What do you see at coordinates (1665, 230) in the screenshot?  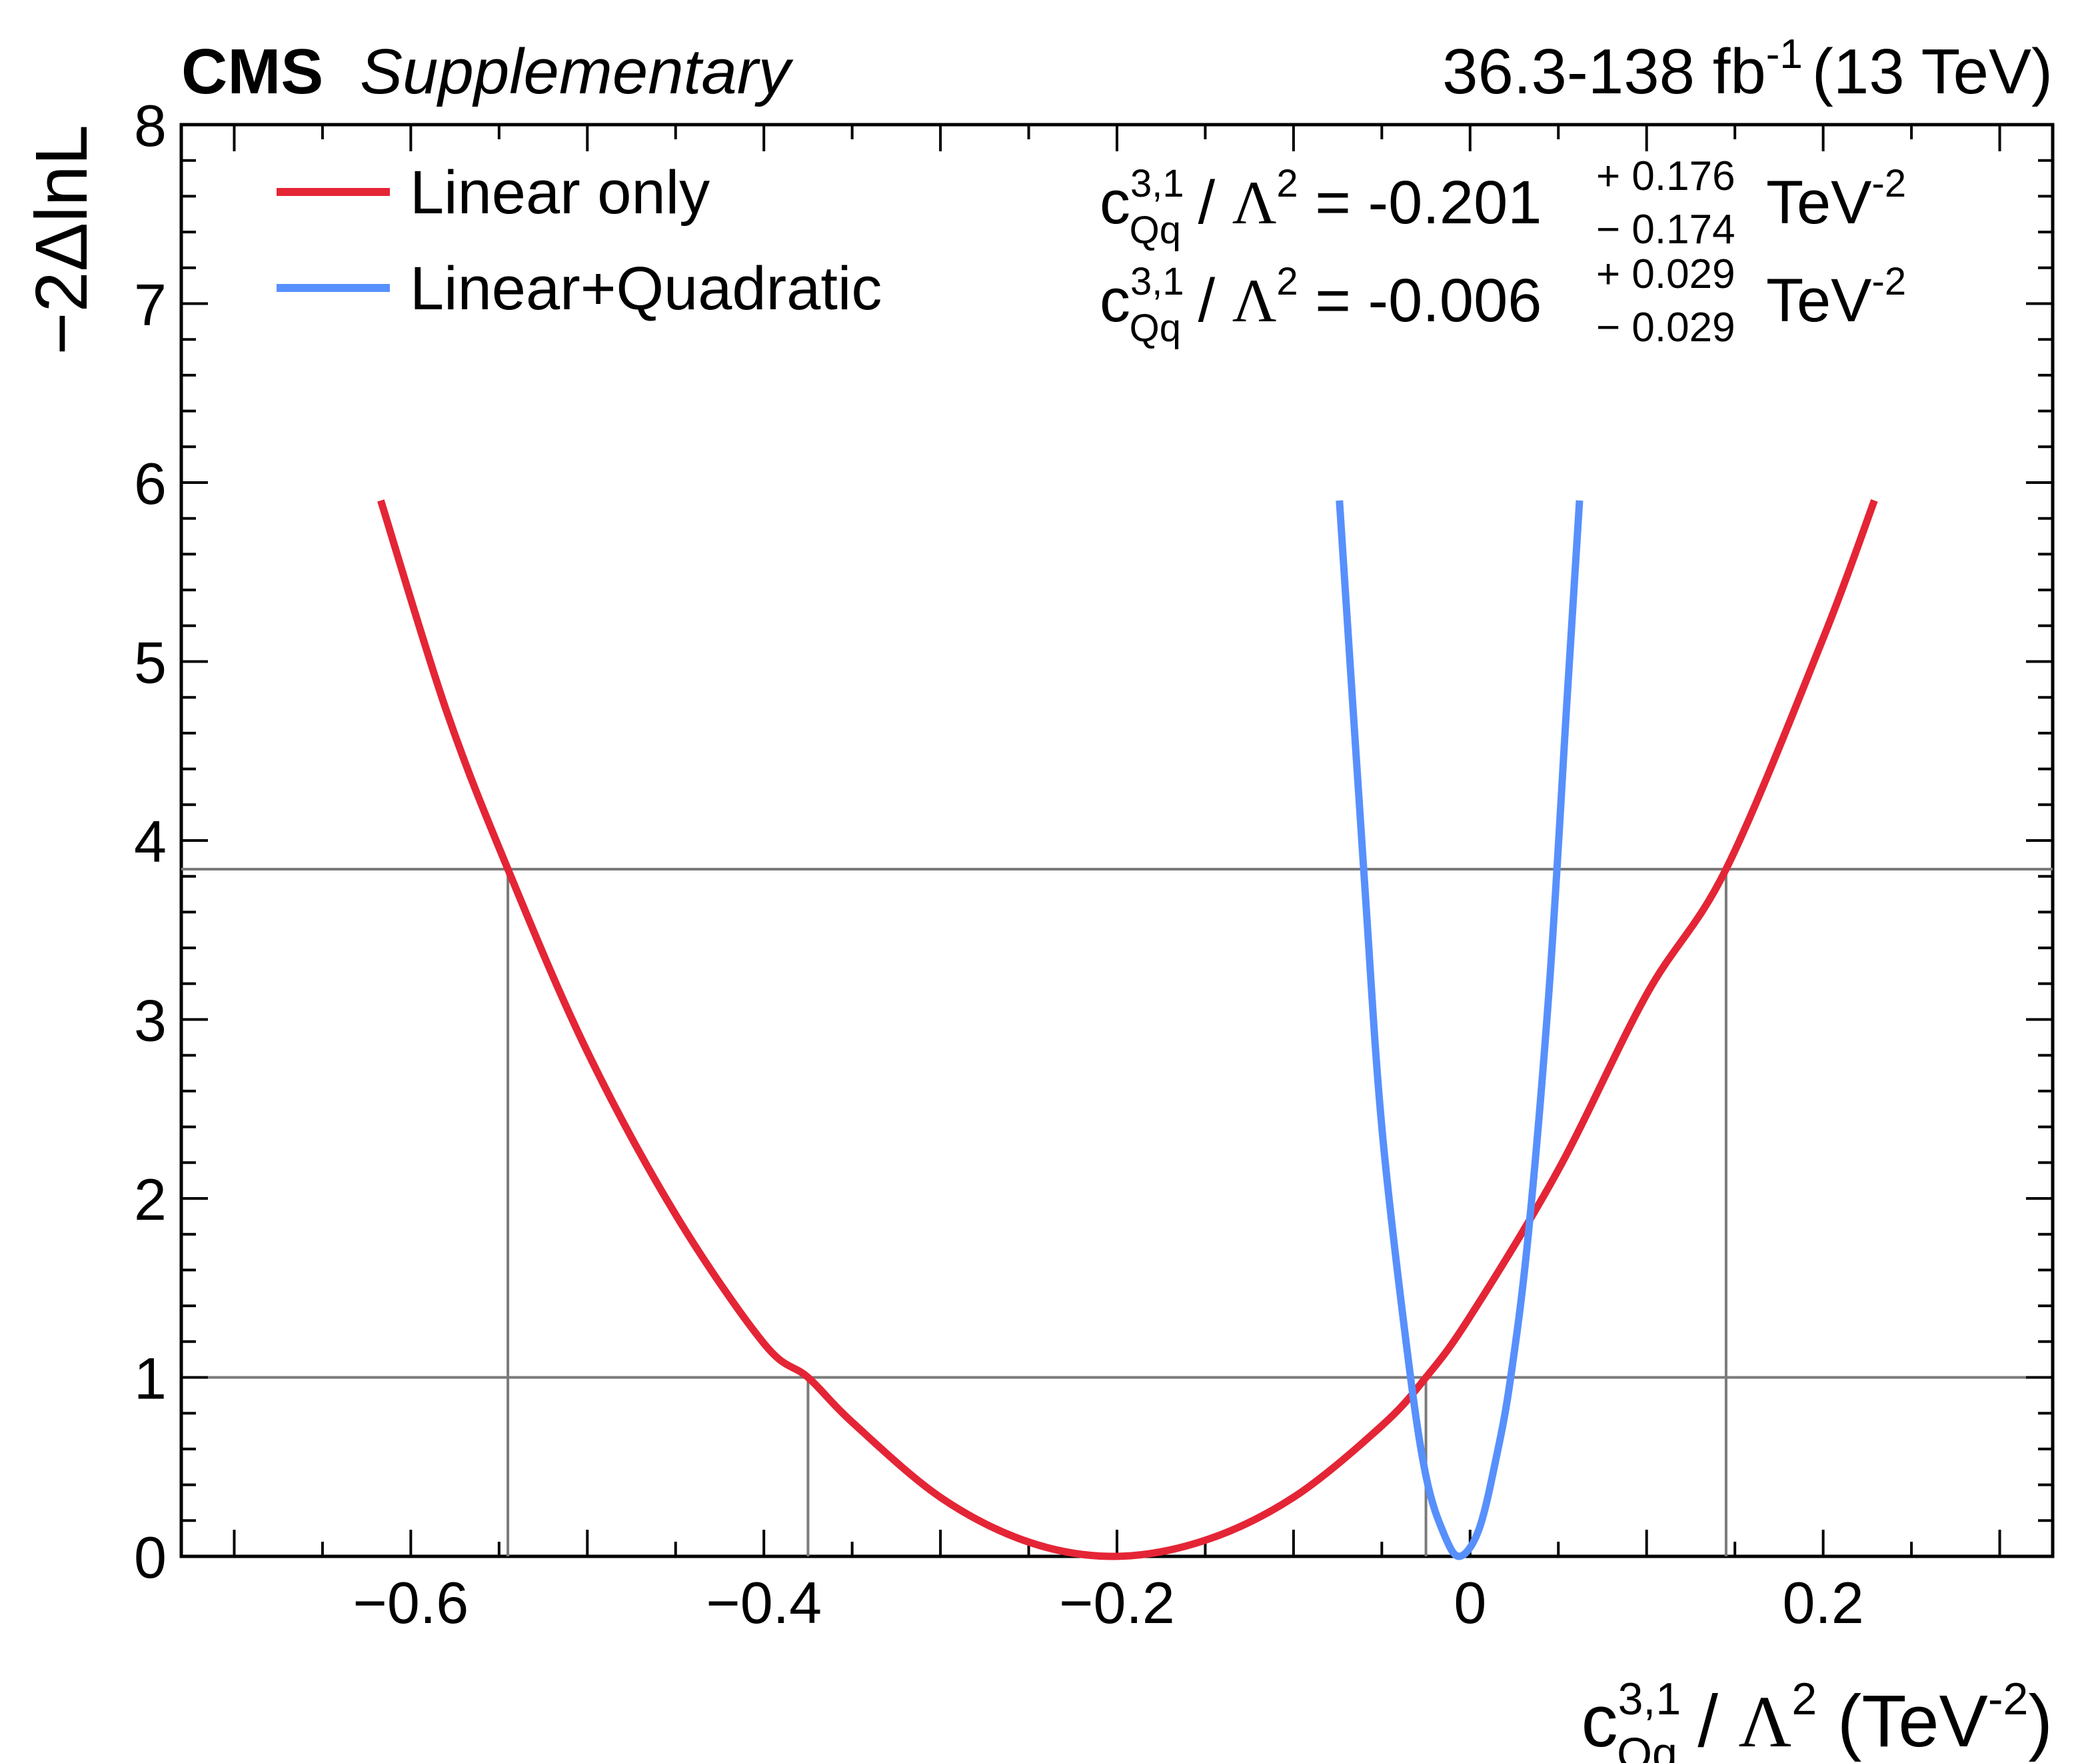 I see `fit-result-linear-down: − 0.174` at bounding box center [1665, 230].